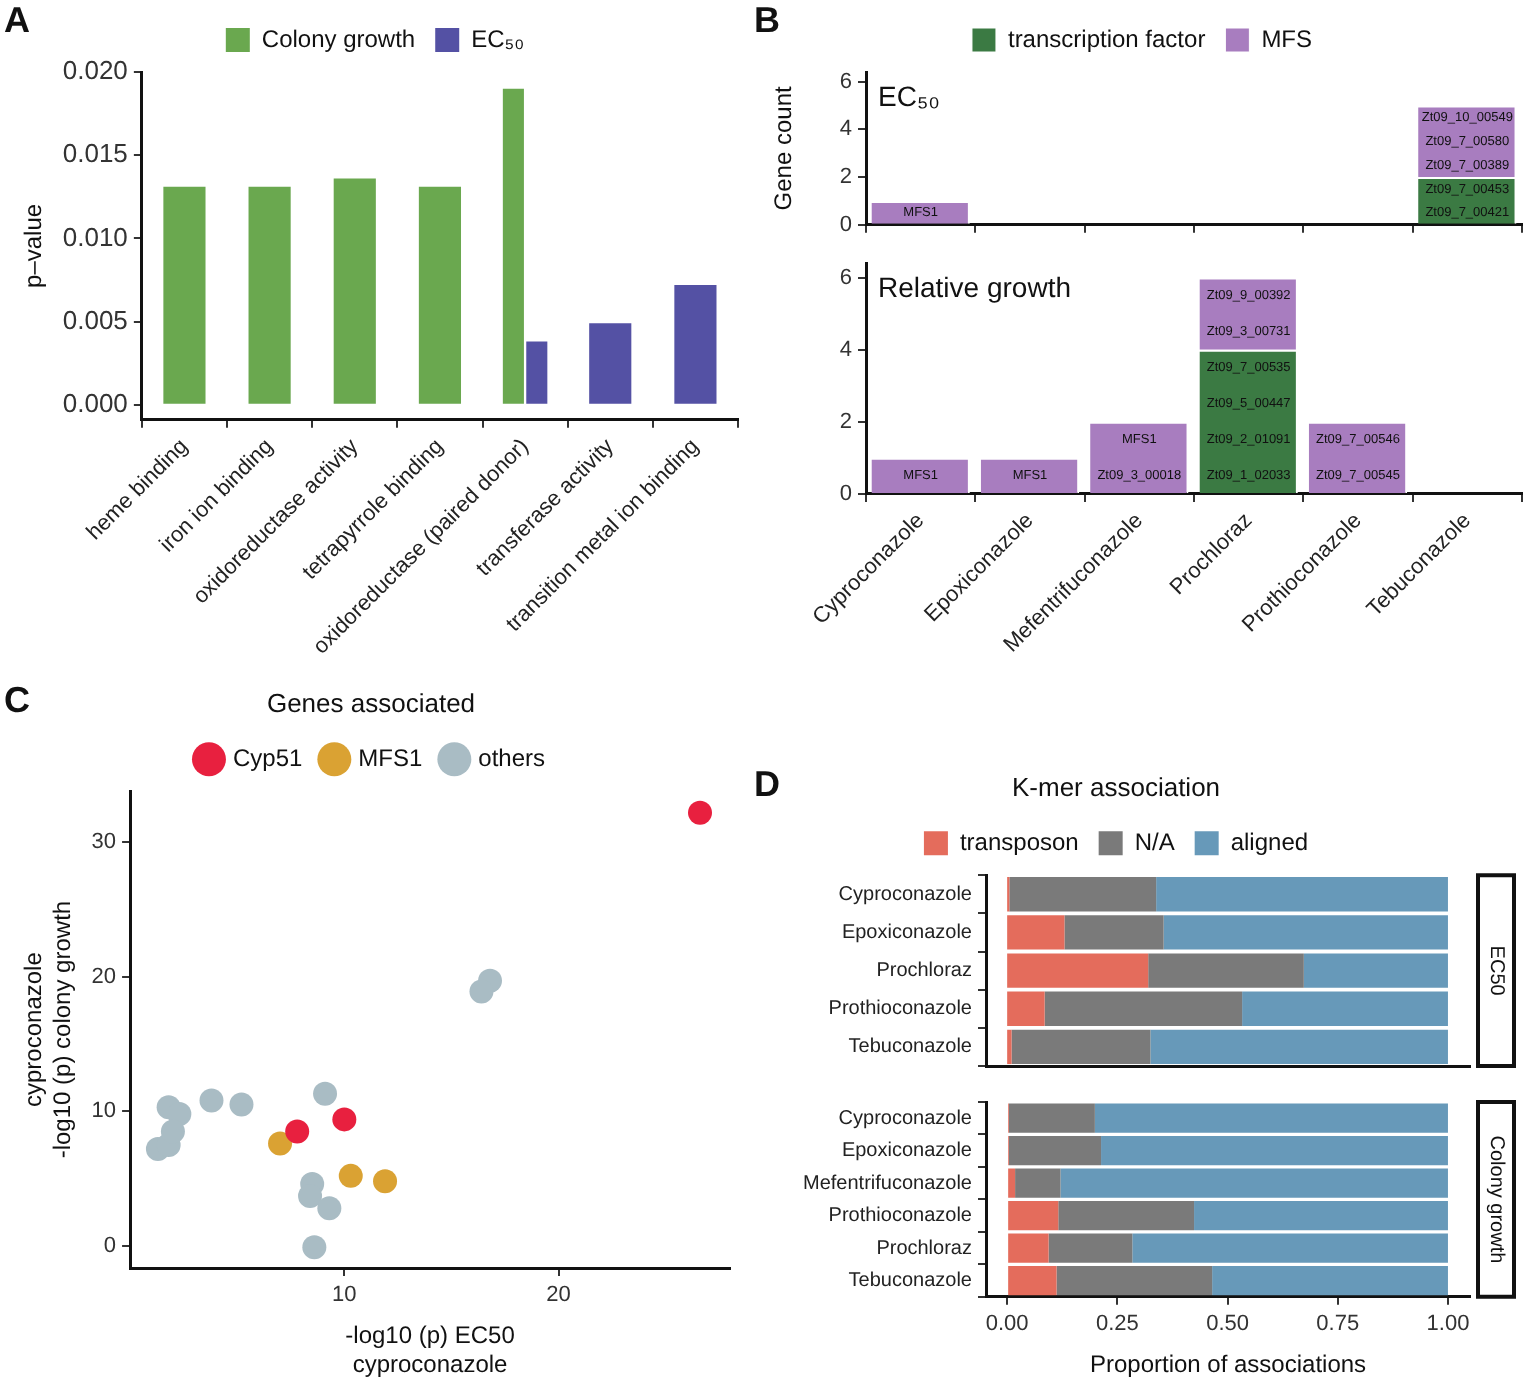  What do you see at coordinates (95, 153) in the screenshot?
I see `y-tick-label: 0.015` at bounding box center [95, 153].